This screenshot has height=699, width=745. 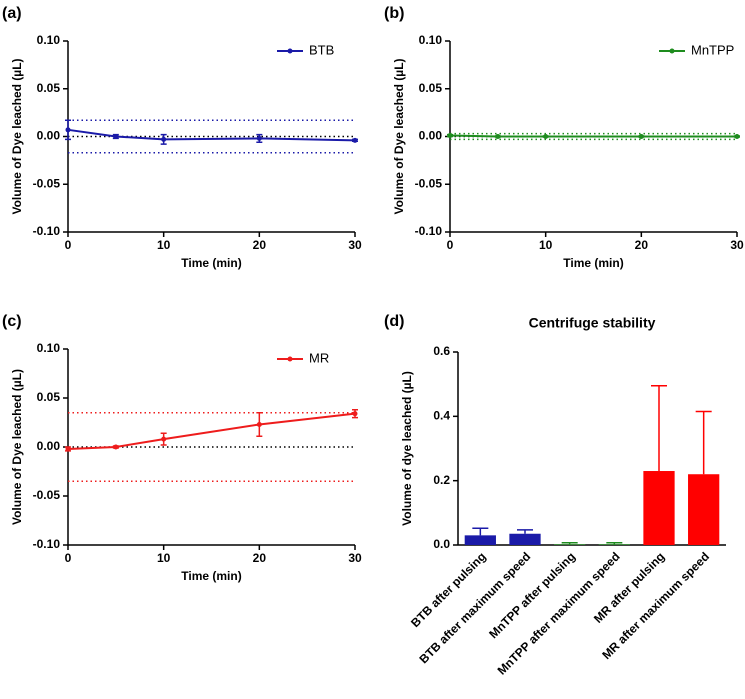 What do you see at coordinates (712, 49) in the screenshot?
I see `legend-label: MnTPP` at bounding box center [712, 49].